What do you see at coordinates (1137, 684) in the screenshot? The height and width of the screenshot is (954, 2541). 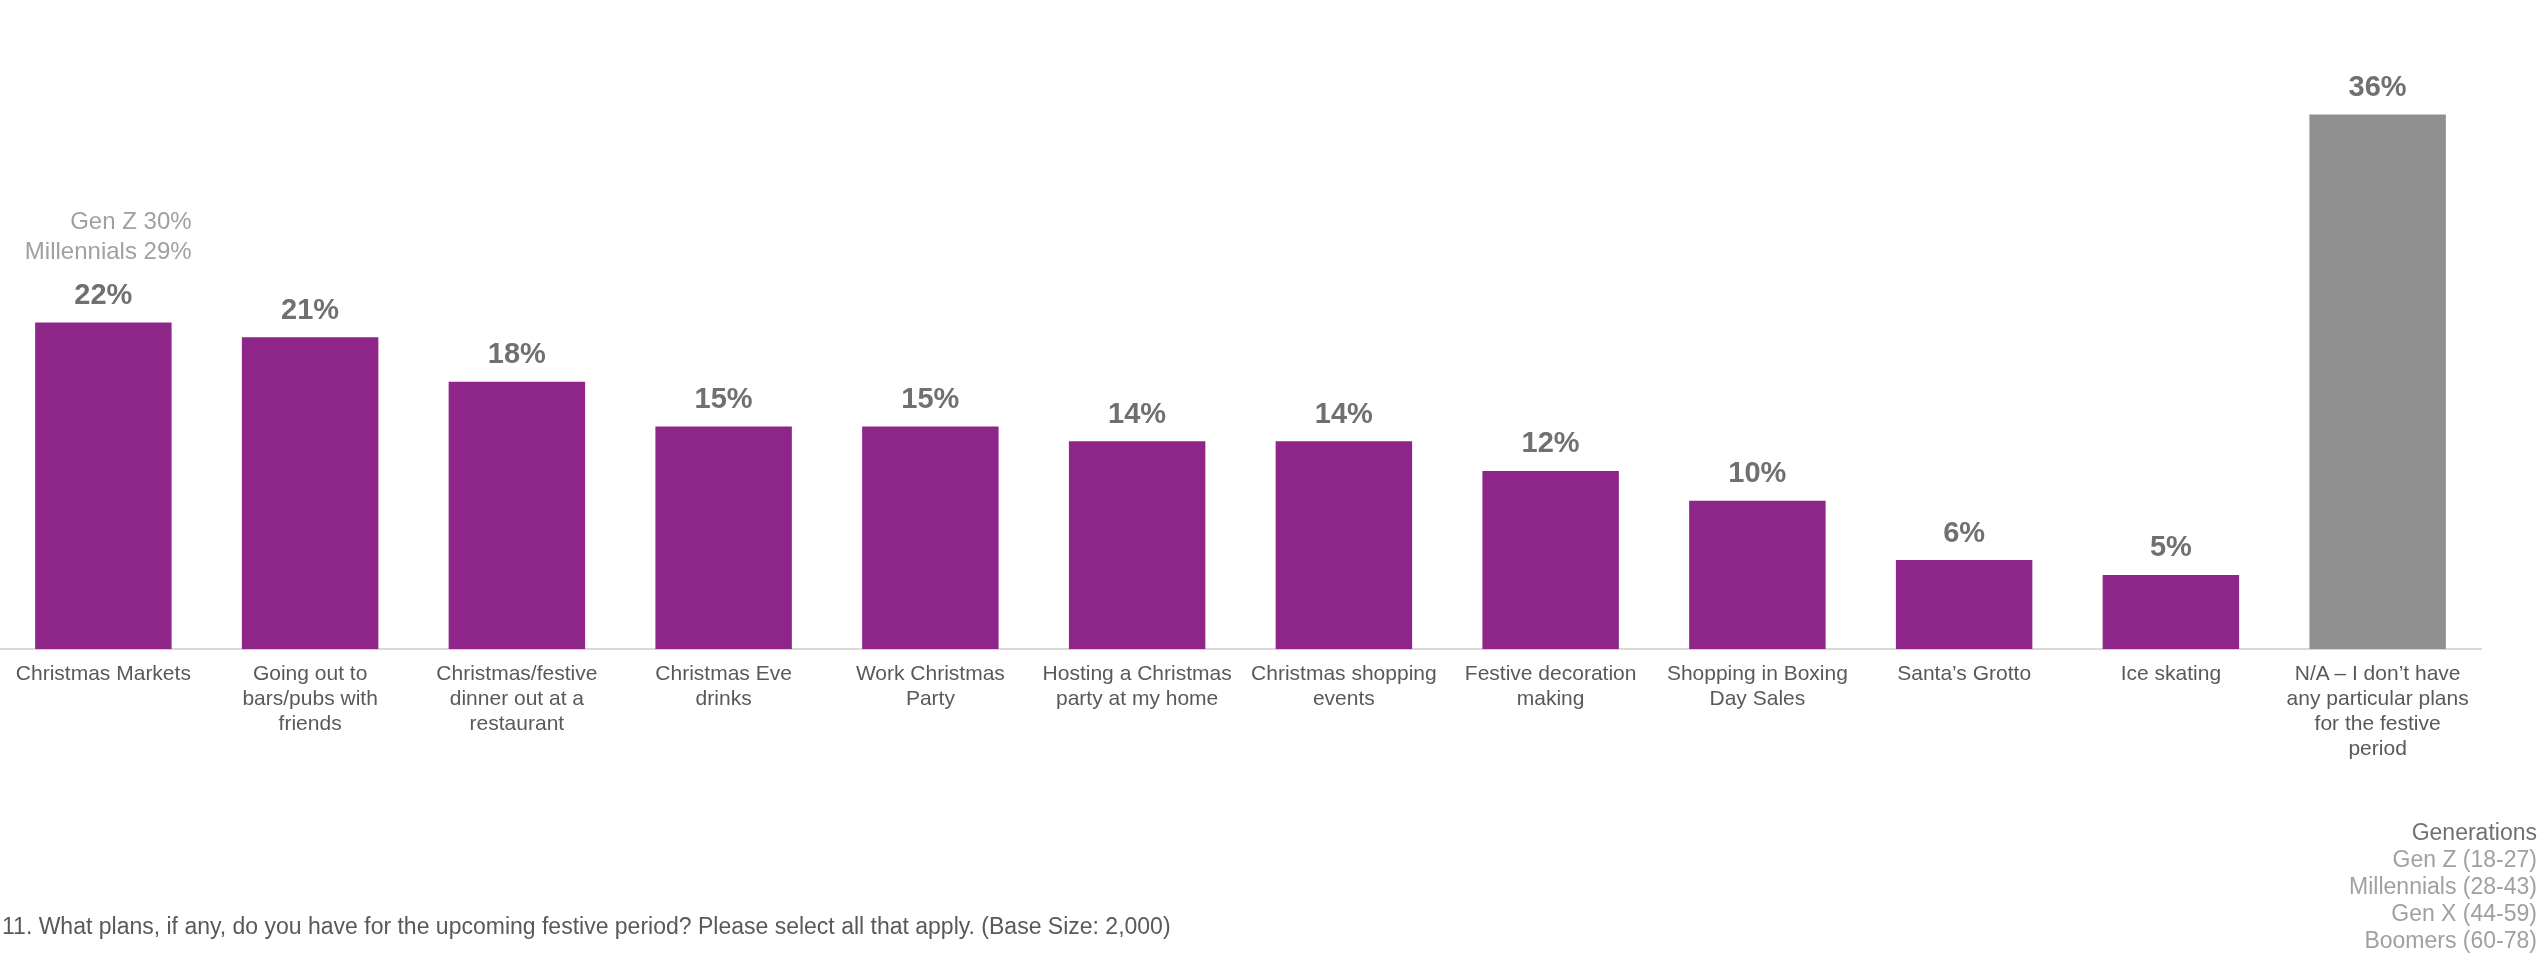 I see `x-tick-label: Hosting a Christmas party at my home` at bounding box center [1137, 684].